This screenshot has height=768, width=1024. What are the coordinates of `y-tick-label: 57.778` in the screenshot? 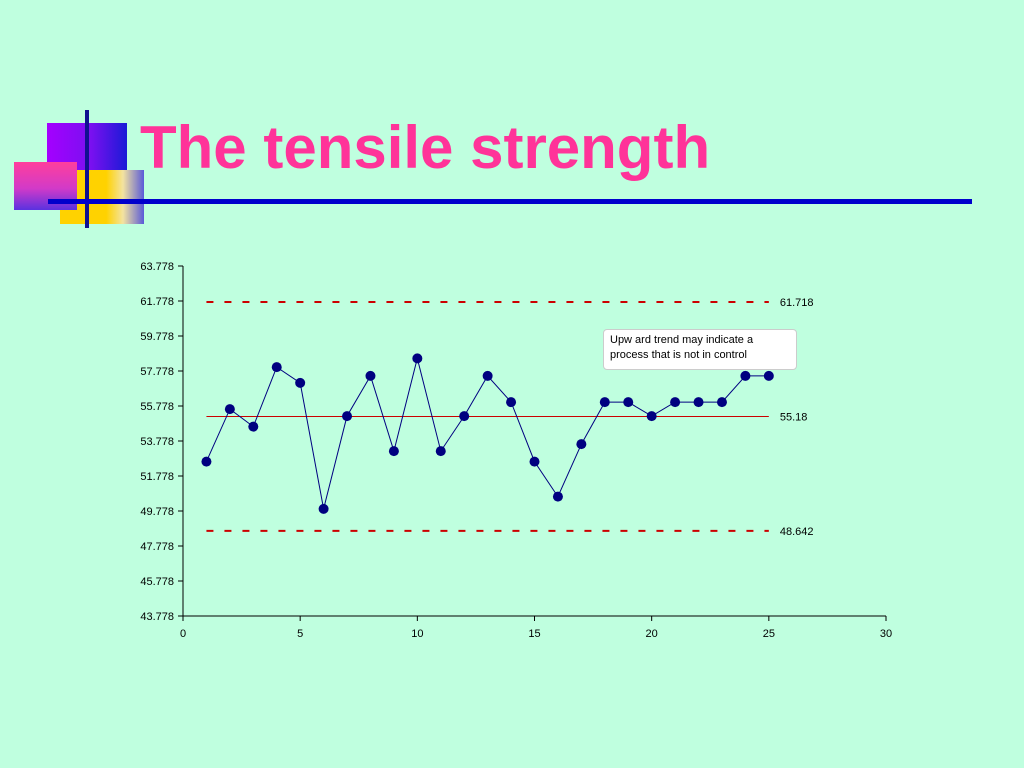 It's located at (157, 372).